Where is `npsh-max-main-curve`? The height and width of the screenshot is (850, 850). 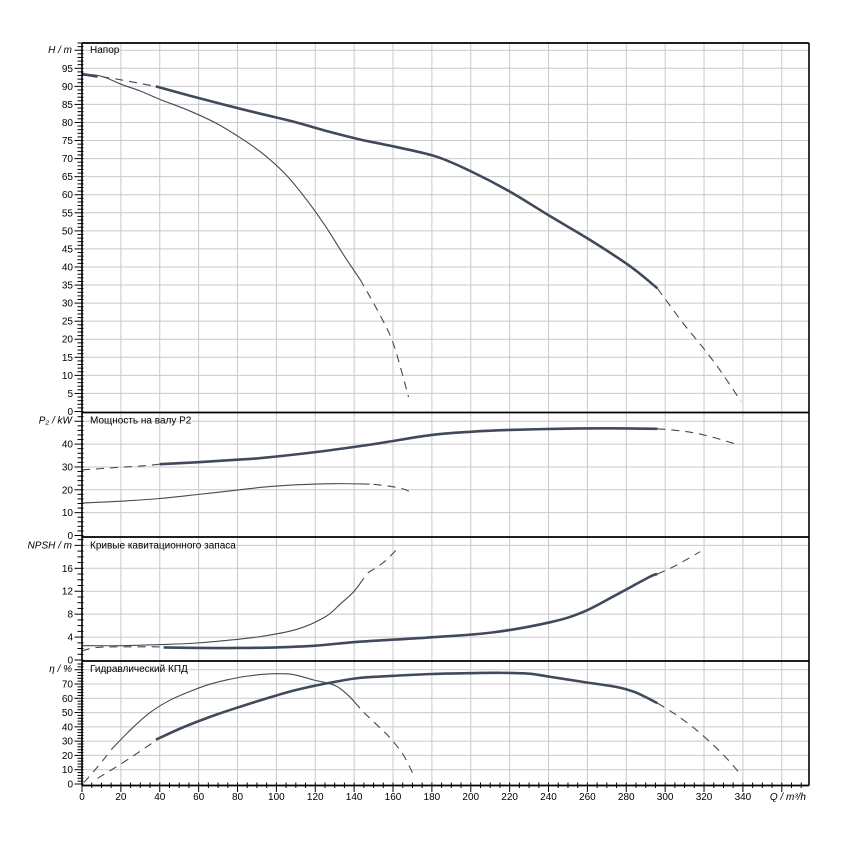 npsh-max-main-curve is located at coordinates (410, 611).